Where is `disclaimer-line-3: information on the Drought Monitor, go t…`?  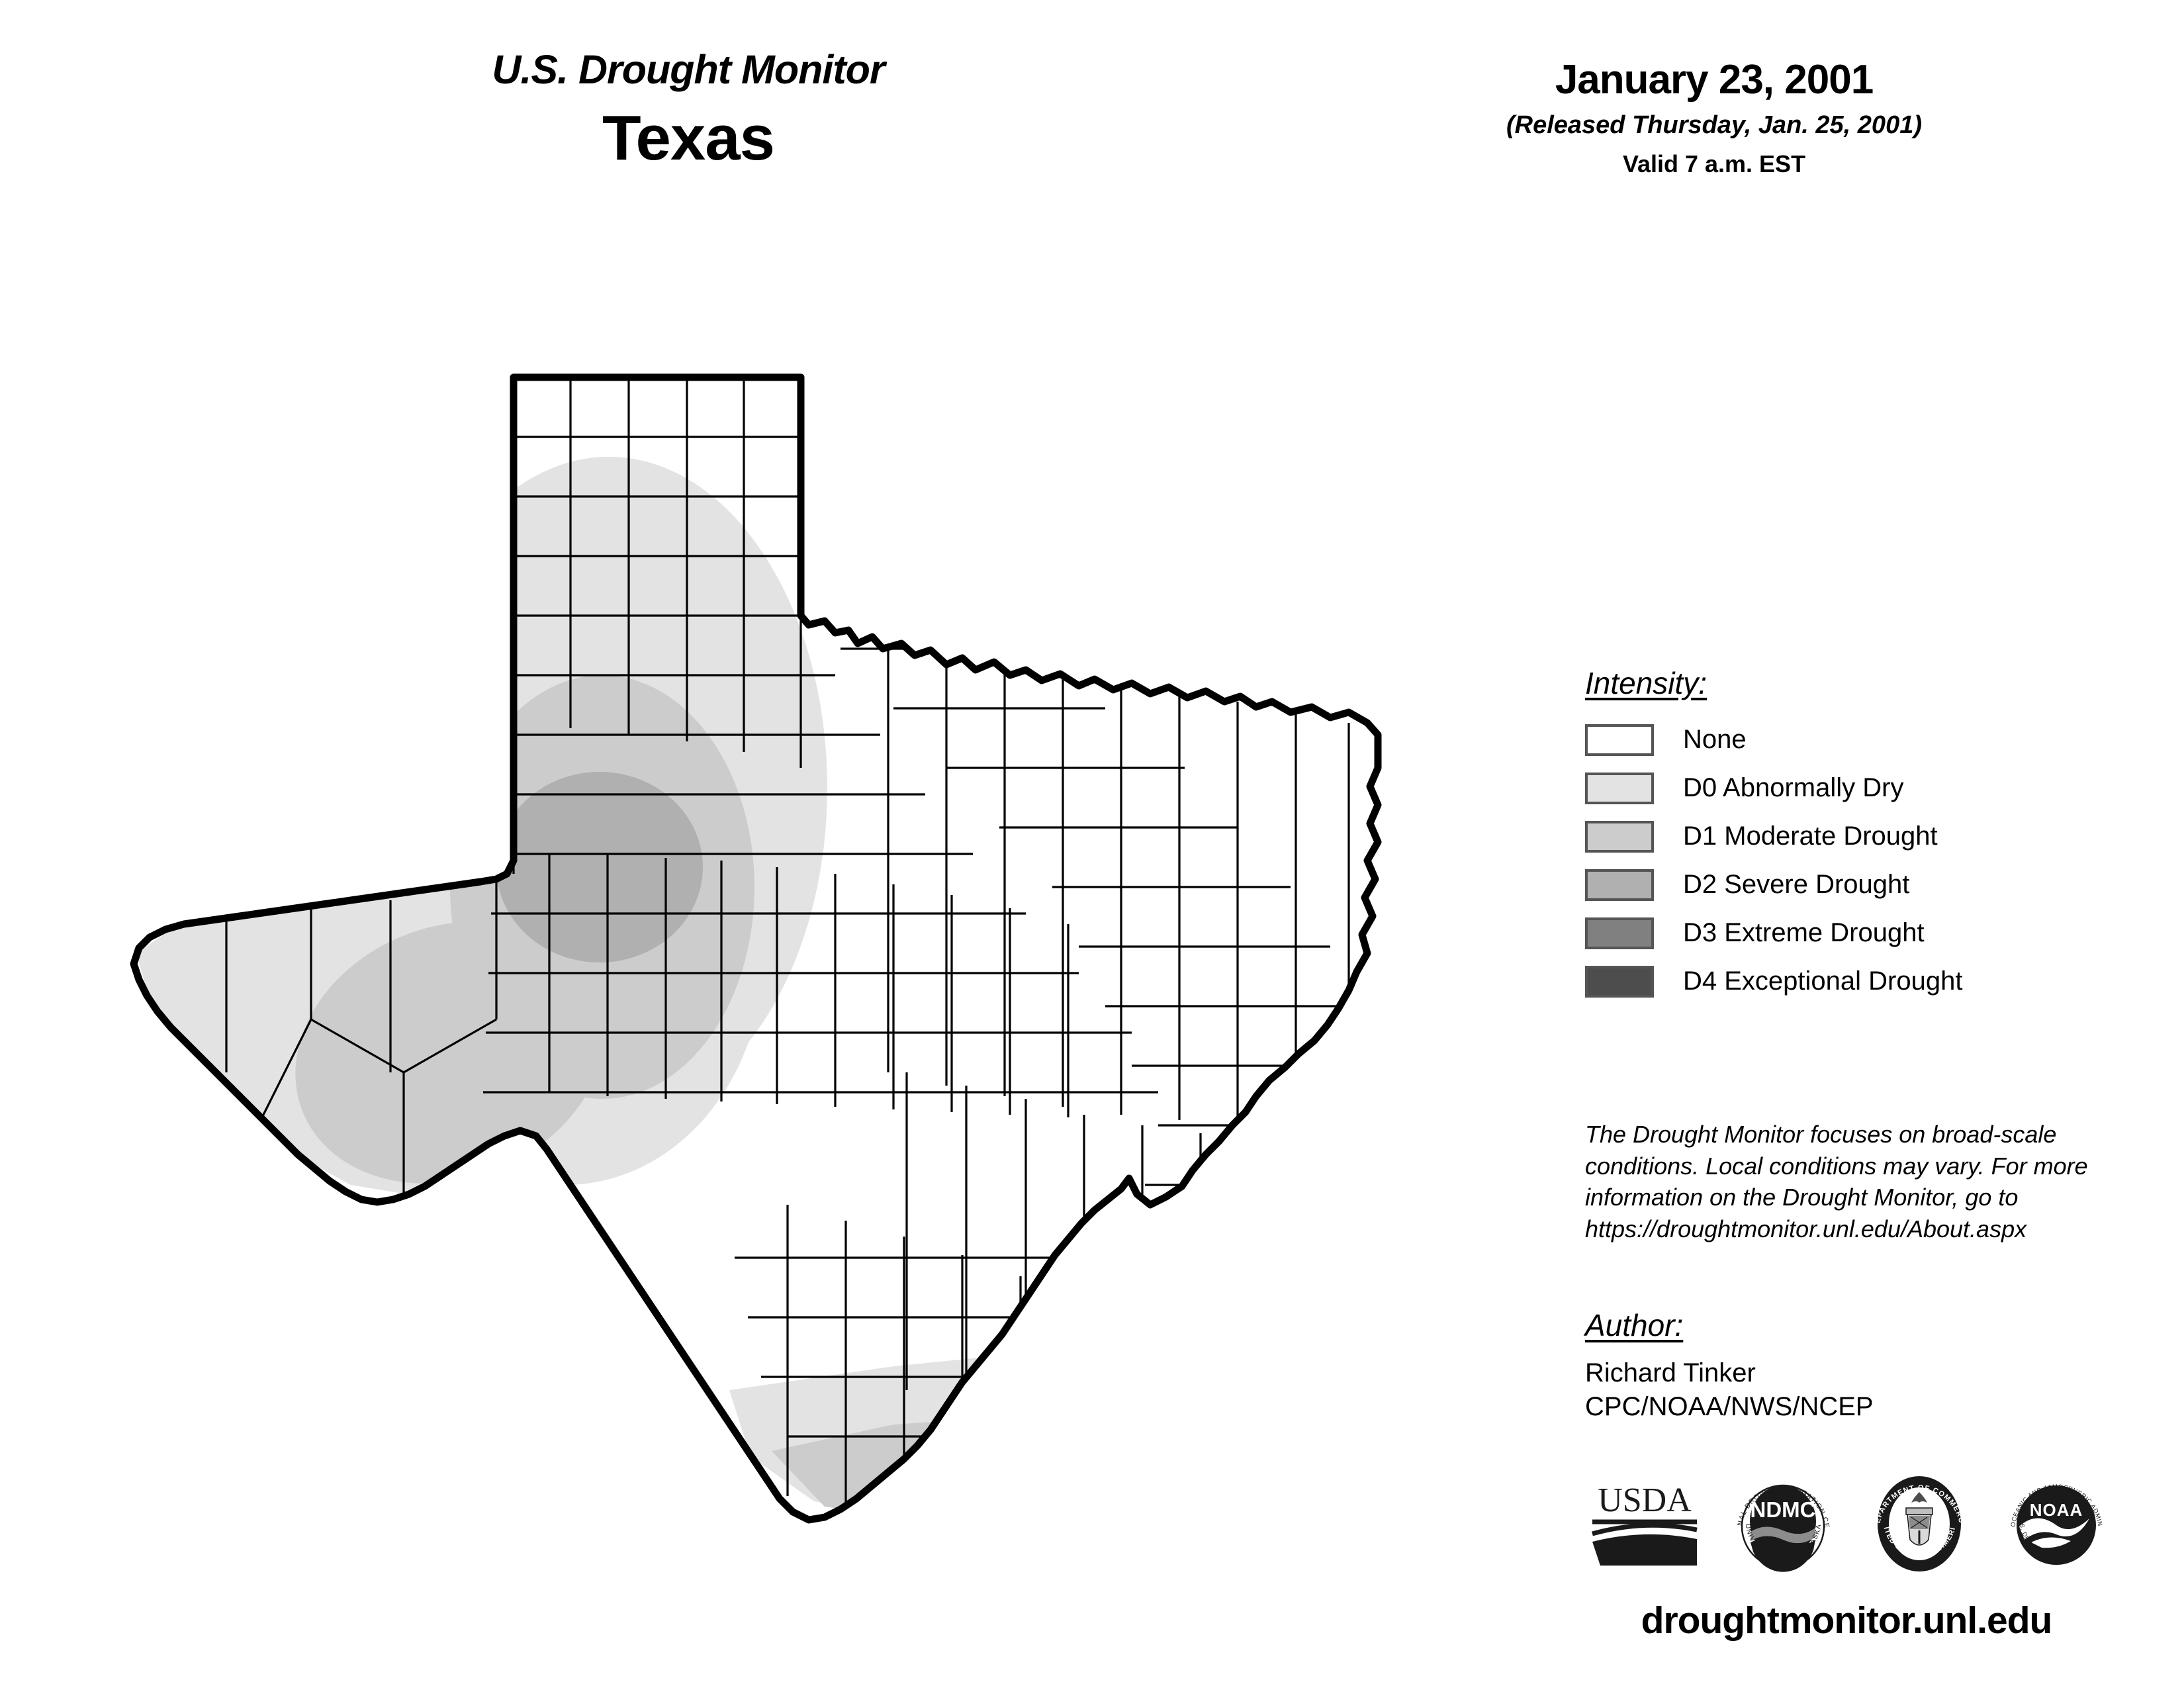
disclaimer-line-3: information on the Drought Monitor, go t… is located at coordinates (1802, 1197).